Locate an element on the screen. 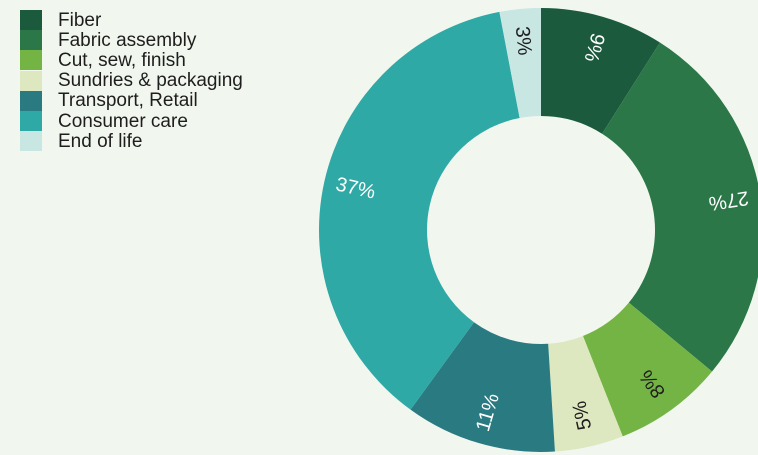 This screenshot has height=455, width=758. legend-label: Transport, Retail is located at coordinates (128, 101).